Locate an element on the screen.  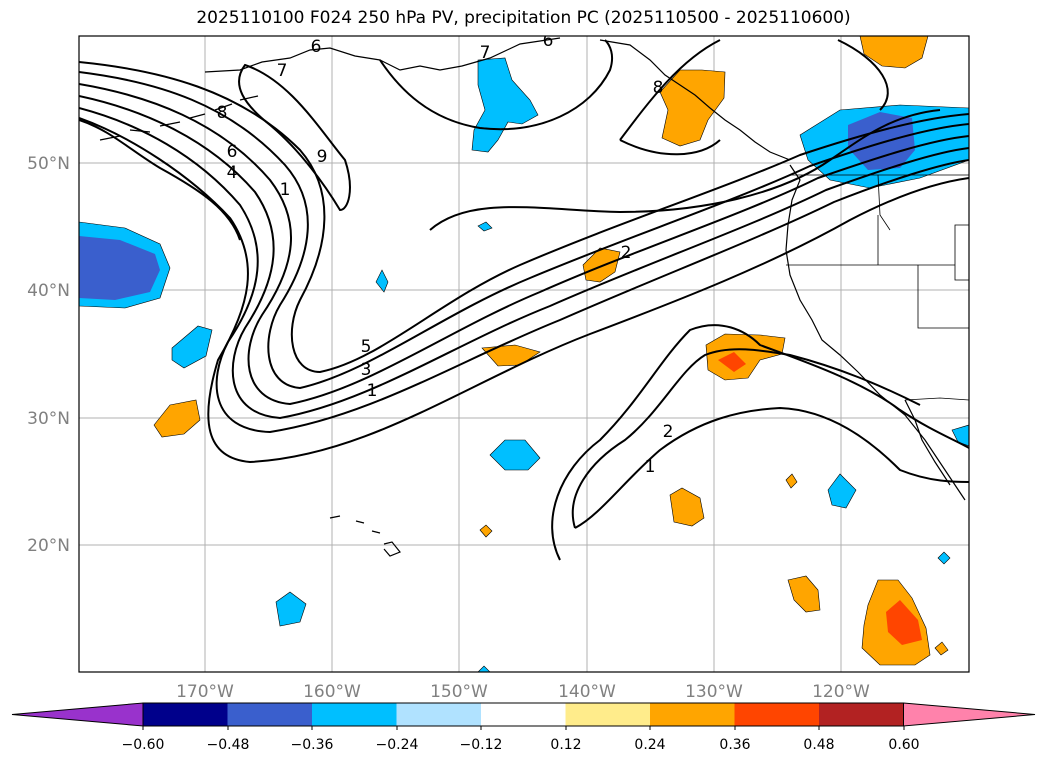
political-borders is located at coordinates (877, 287).